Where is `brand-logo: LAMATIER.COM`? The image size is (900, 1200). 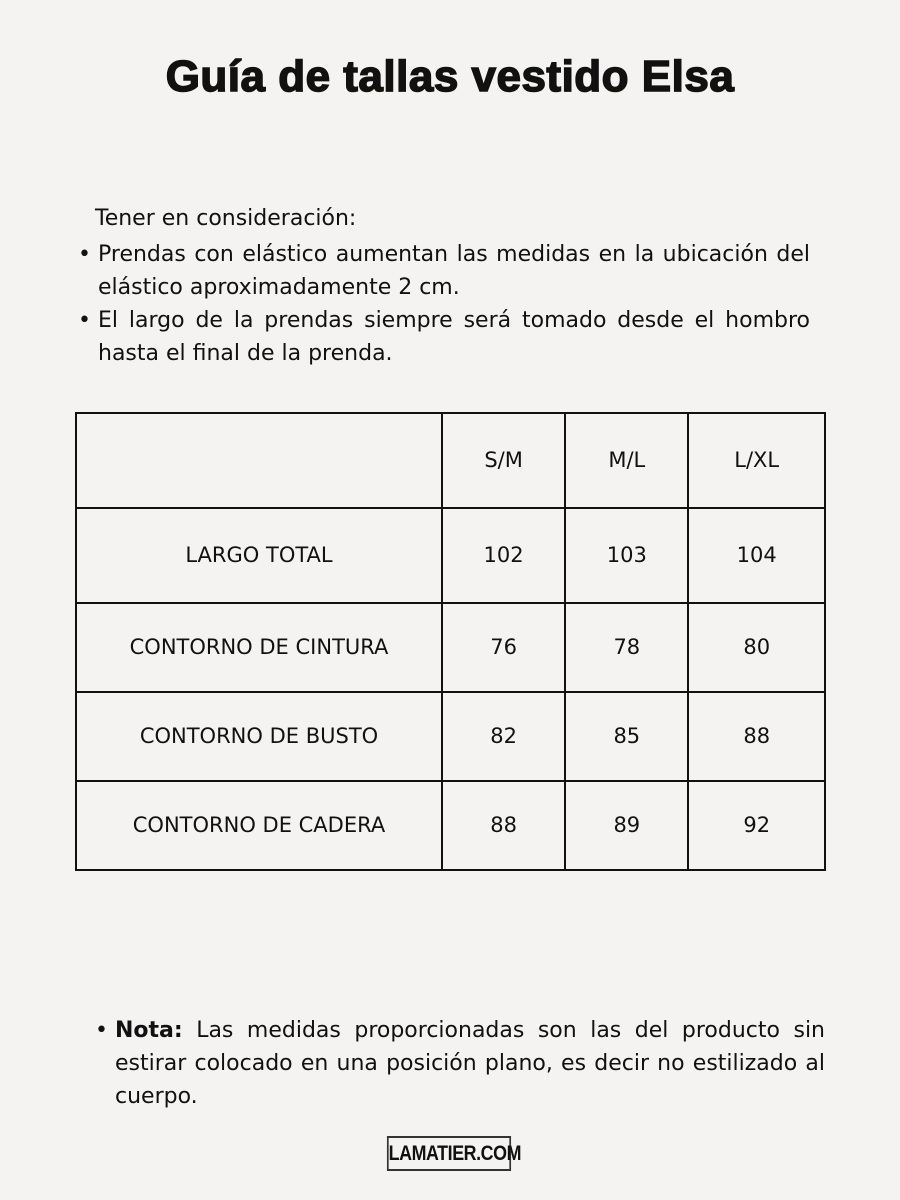 brand-logo: LAMATIER.COM is located at coordinates (453, 1153).